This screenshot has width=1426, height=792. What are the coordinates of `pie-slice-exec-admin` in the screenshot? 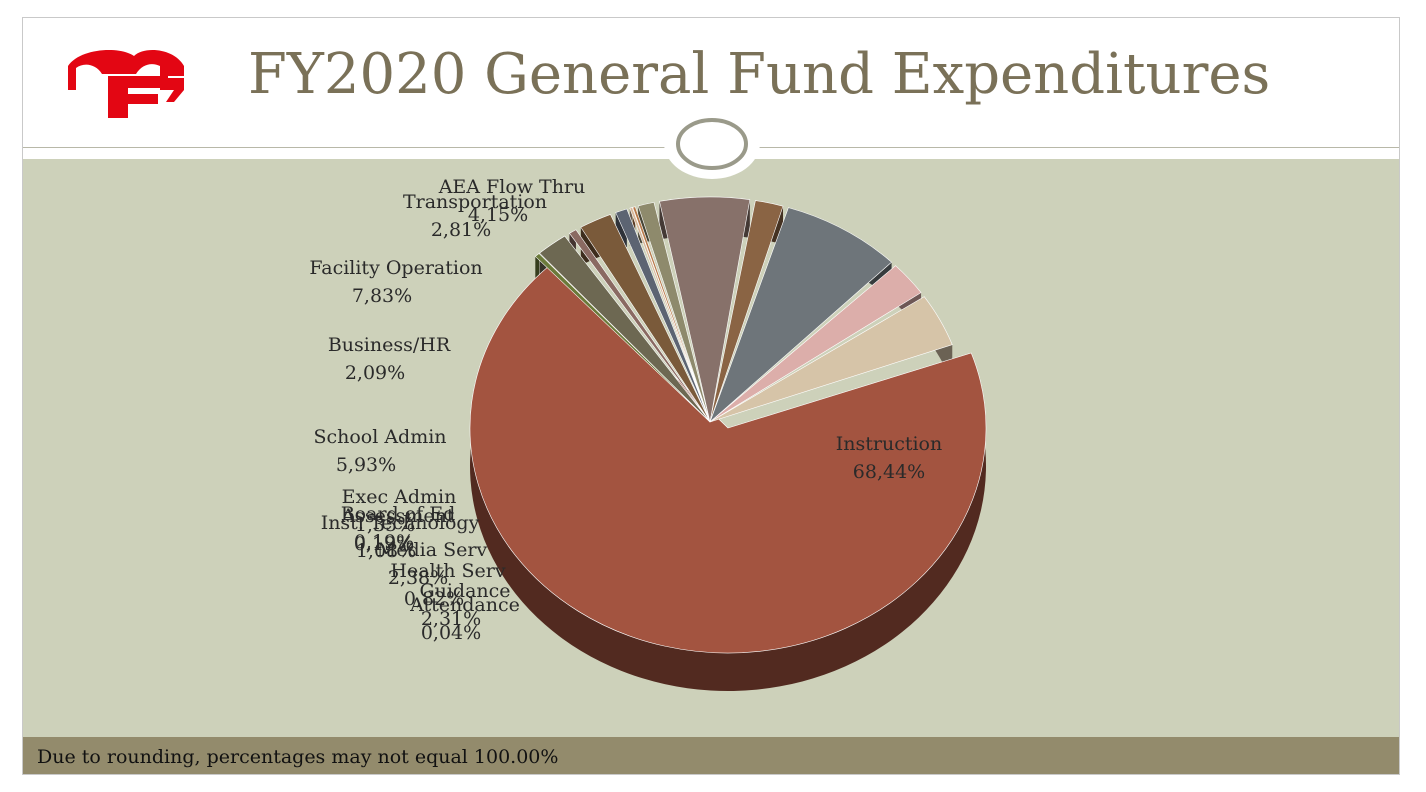 It's located at (674, 312).